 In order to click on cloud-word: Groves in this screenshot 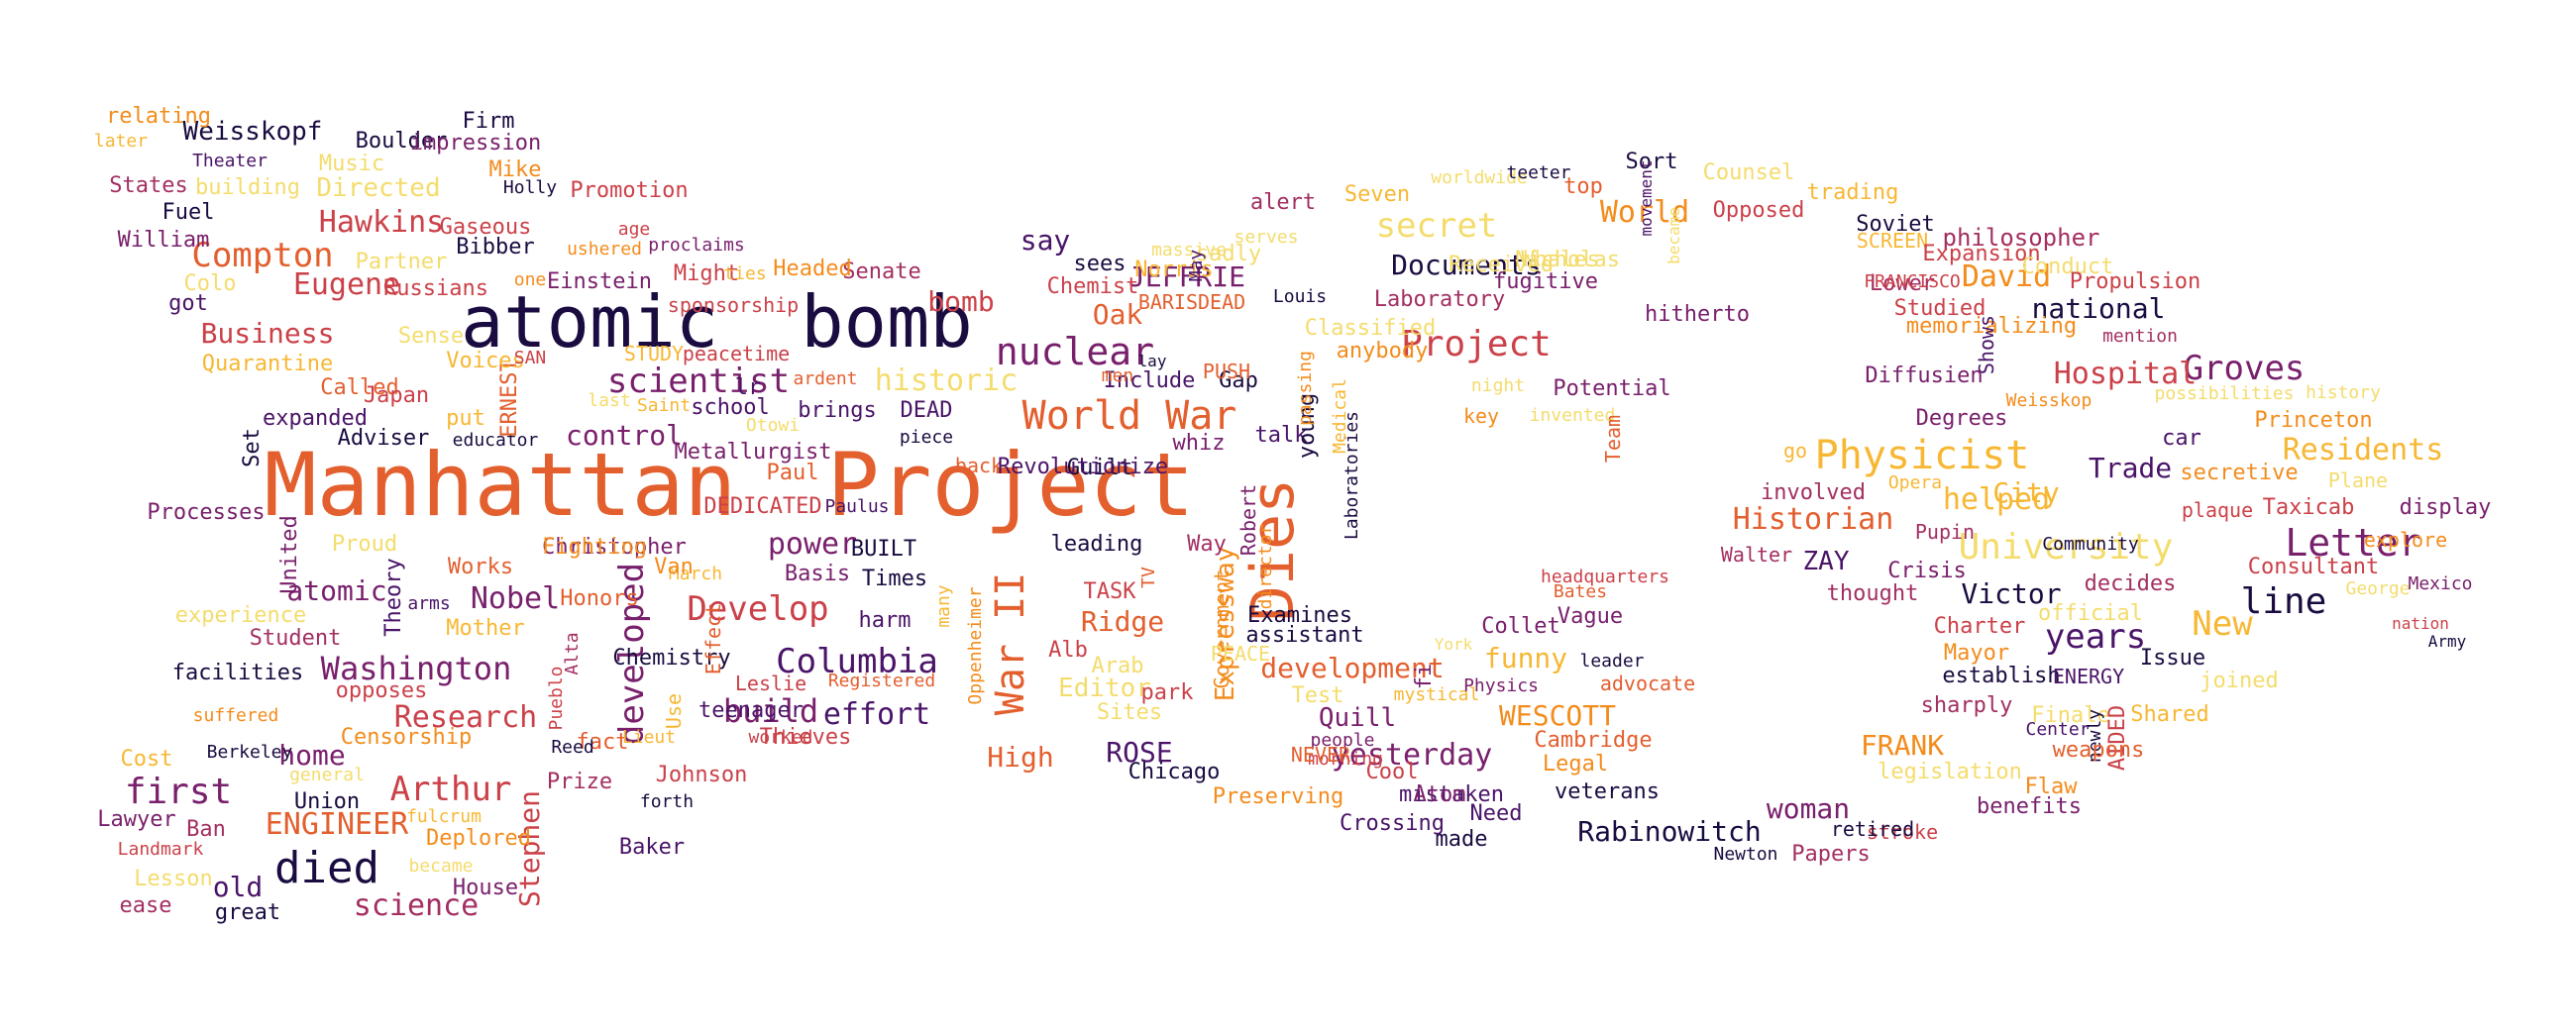, I will do `click(2244, 368)`.